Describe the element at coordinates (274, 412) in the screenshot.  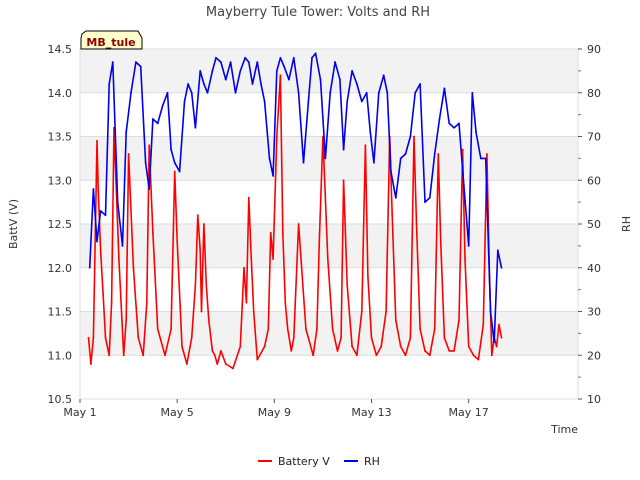
I see `x-tick-label: May 9` at that location.